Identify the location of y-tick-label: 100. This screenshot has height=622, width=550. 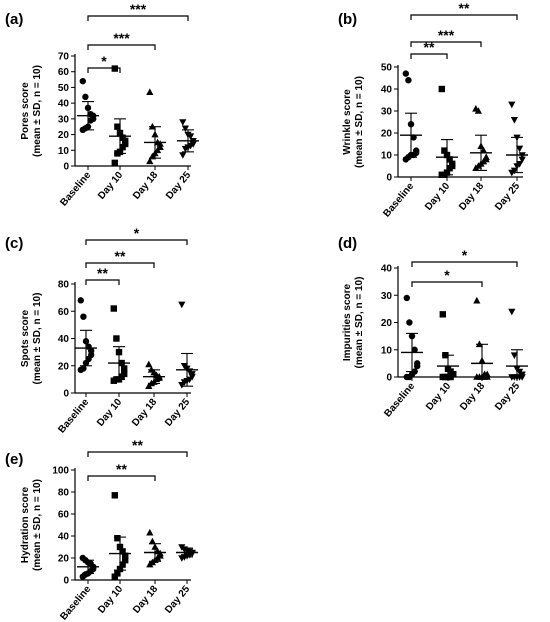
(60, 471).